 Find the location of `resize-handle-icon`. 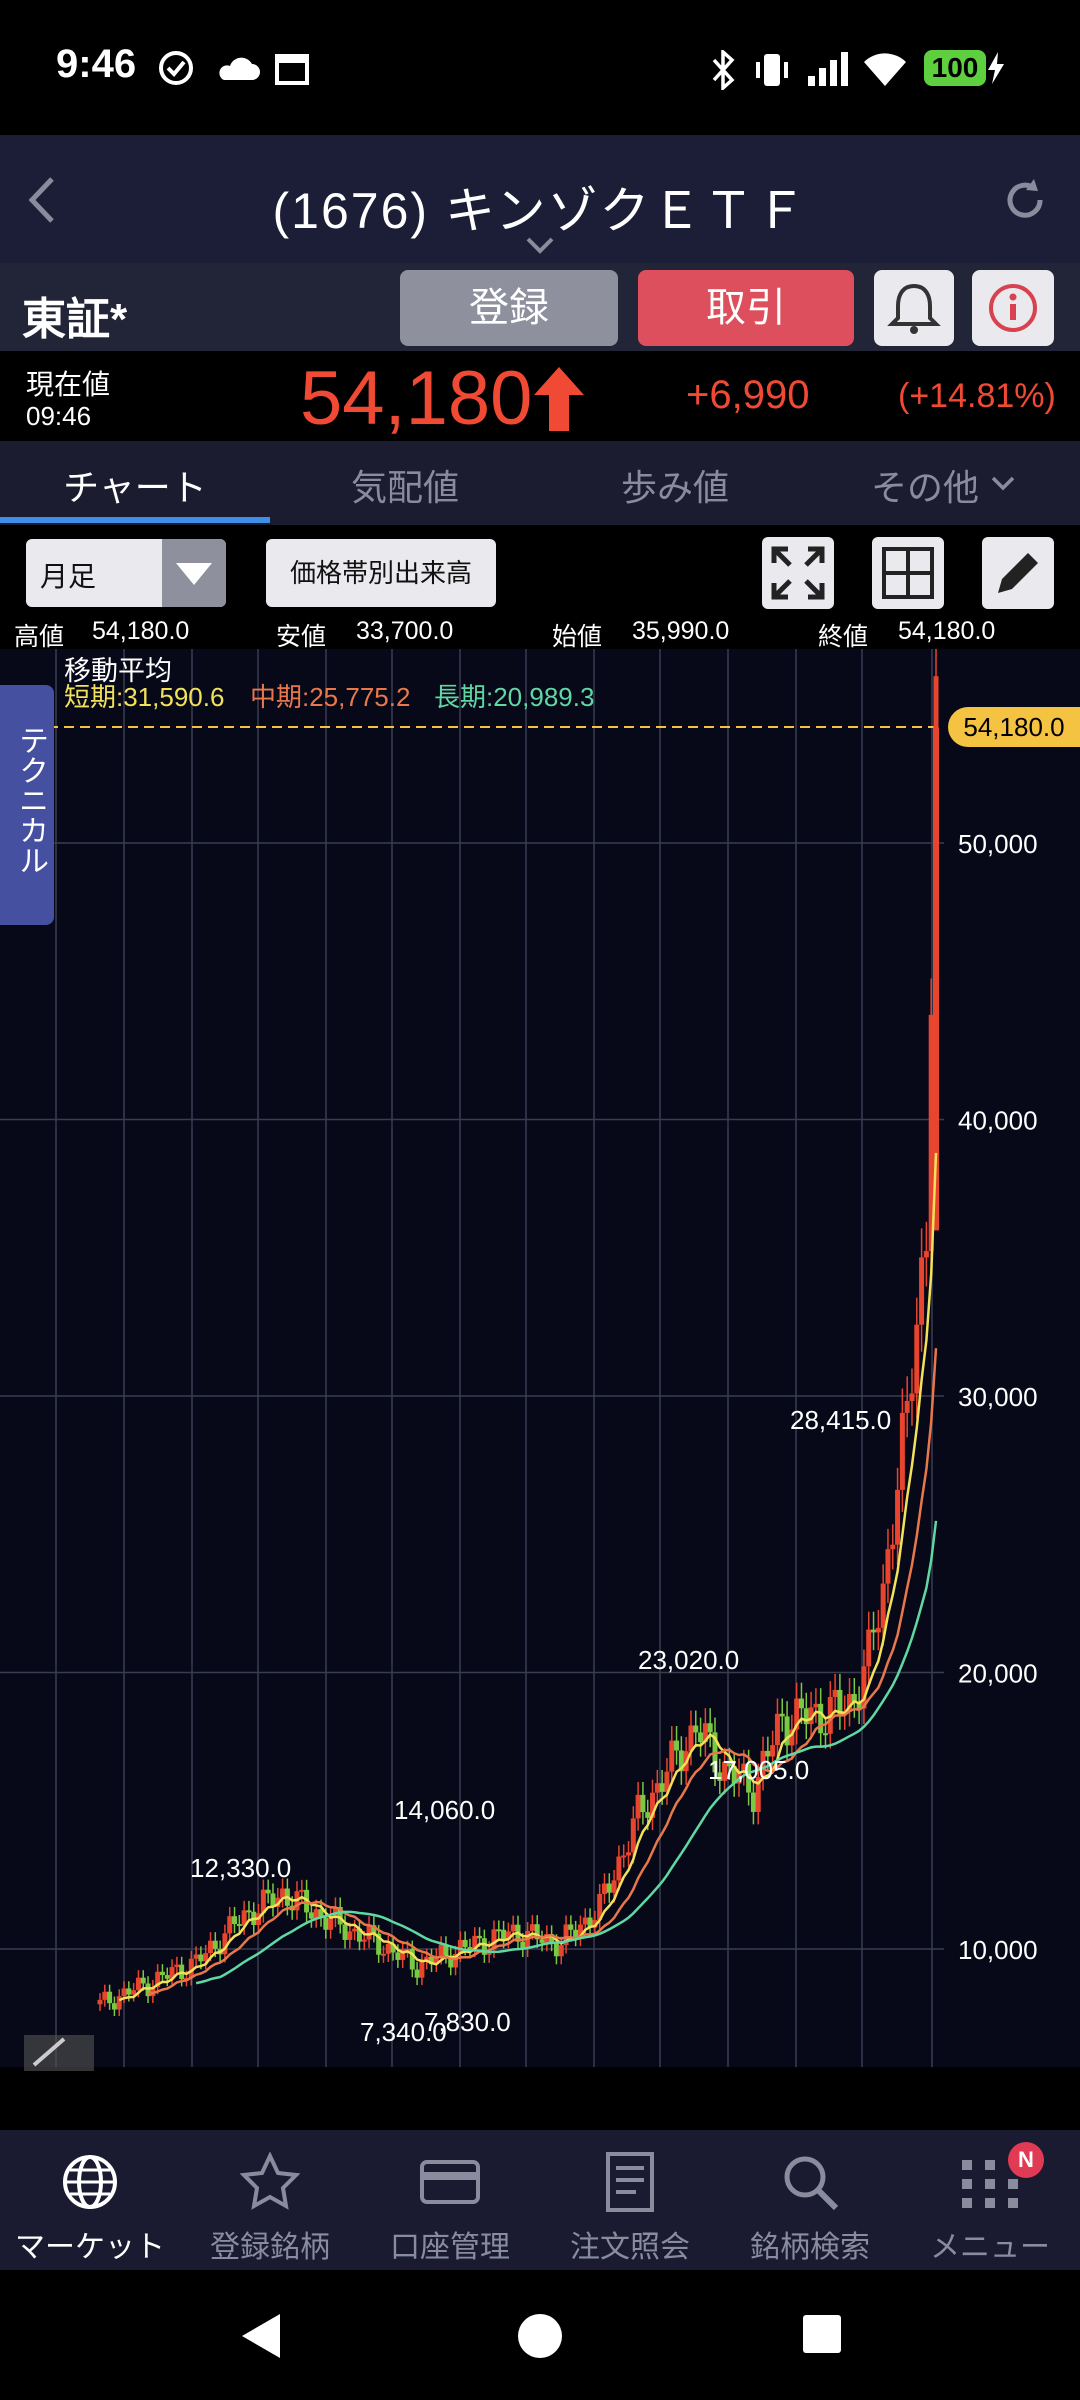

resize-handle-icon is located at coordinates (59, 2053).